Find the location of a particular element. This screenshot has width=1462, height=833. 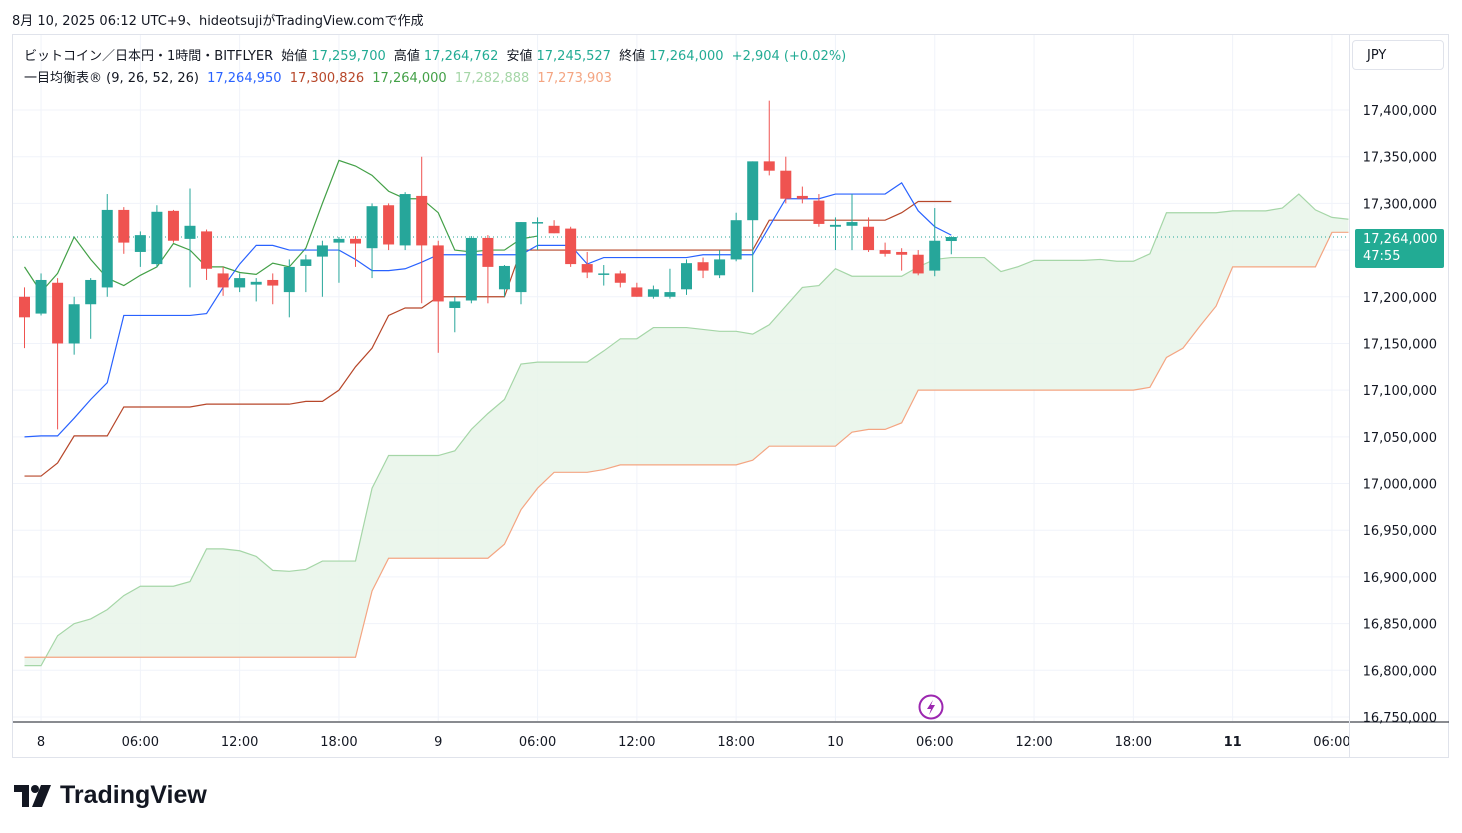

senkou-b-value: 17,273,903 is located at coordinates (574, 78).